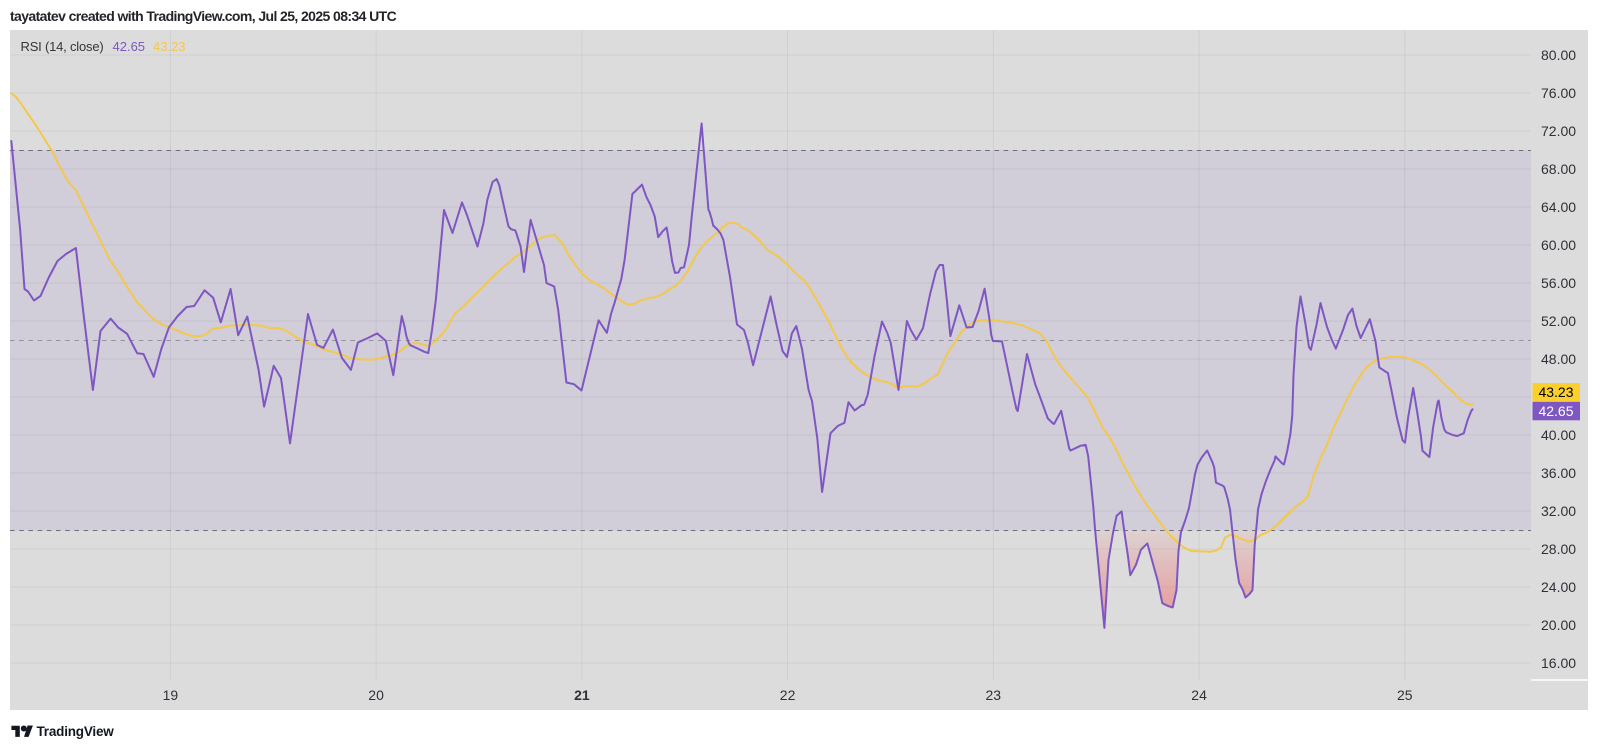 The width and height of the screenshot is (1600, 751). I want to click on svg-text: 20.00, so click(1558, 625).